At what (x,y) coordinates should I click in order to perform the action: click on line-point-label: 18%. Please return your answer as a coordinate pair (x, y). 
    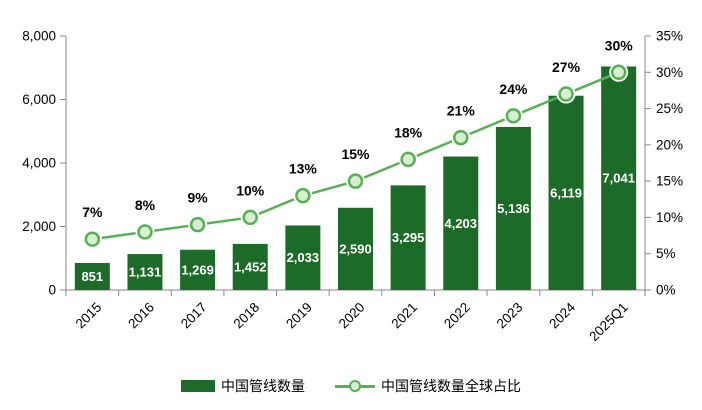
    Looking at the image, I should click on (408, 132).